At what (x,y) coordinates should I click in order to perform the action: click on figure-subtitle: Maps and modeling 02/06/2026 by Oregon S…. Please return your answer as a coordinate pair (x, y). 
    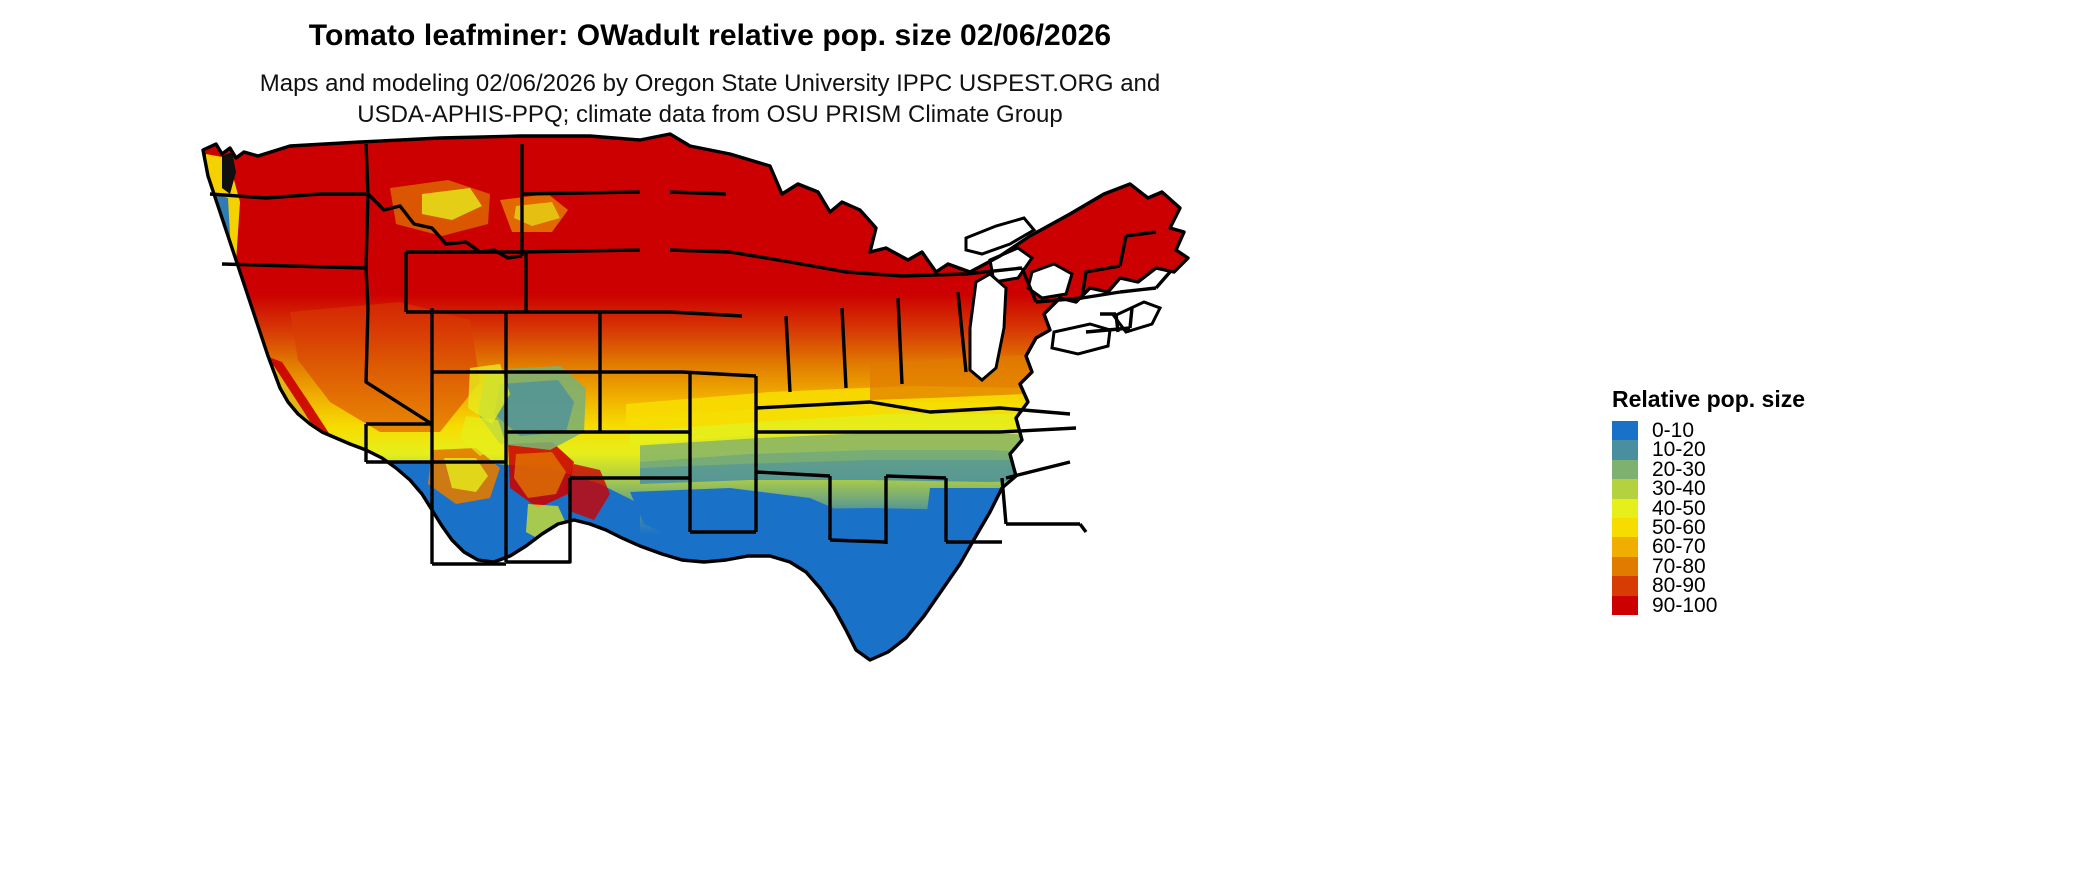
    Looking at the image, I should click on (710, 100).